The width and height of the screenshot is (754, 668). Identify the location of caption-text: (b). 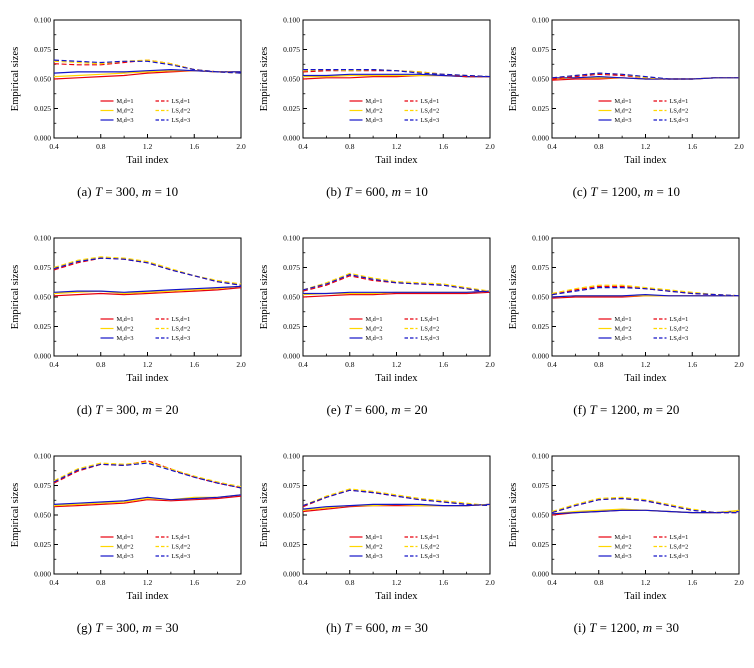
(335, 191).